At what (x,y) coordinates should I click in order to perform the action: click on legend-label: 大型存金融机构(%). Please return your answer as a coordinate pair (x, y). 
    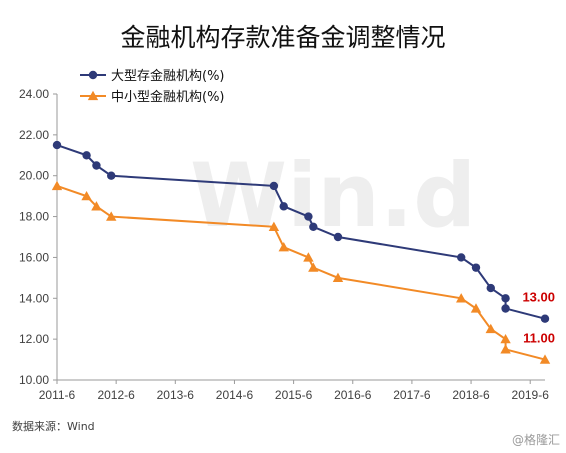
    Looking at the image, I should click on (168, 76).